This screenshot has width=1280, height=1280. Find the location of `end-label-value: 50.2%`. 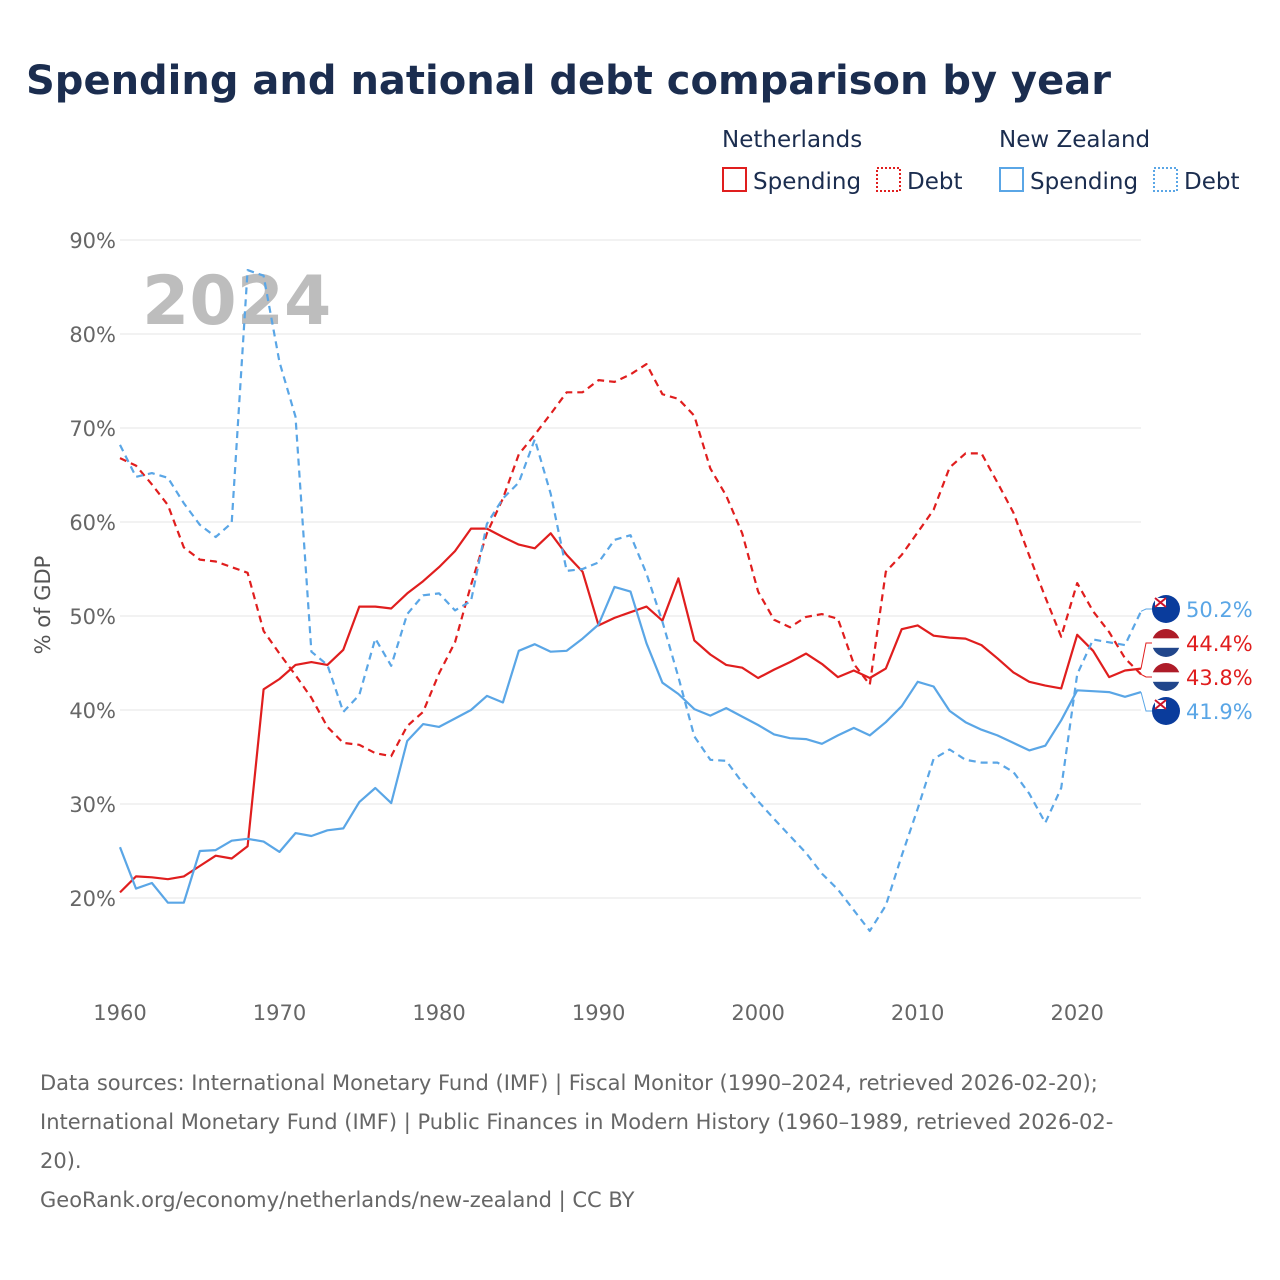

end-label-value: 50.2% is located at coordinates (1219, 610).